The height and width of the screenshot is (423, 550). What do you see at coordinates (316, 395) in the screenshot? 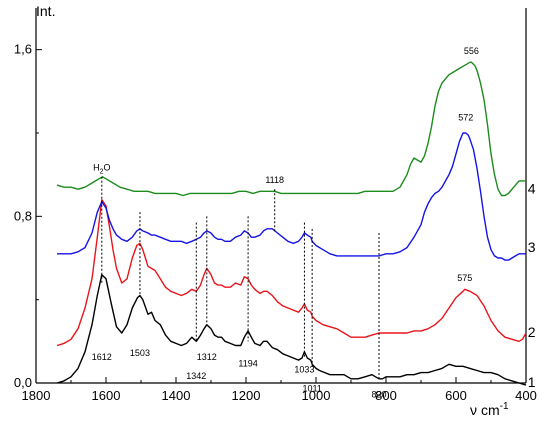
I see `x-tick-label: 1000` at bounding box center [316, 395].